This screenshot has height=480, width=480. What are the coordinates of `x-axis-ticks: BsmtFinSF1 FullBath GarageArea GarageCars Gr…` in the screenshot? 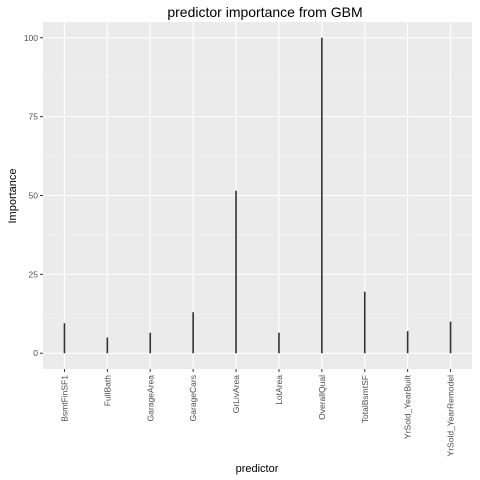 It's located at (257, 412).